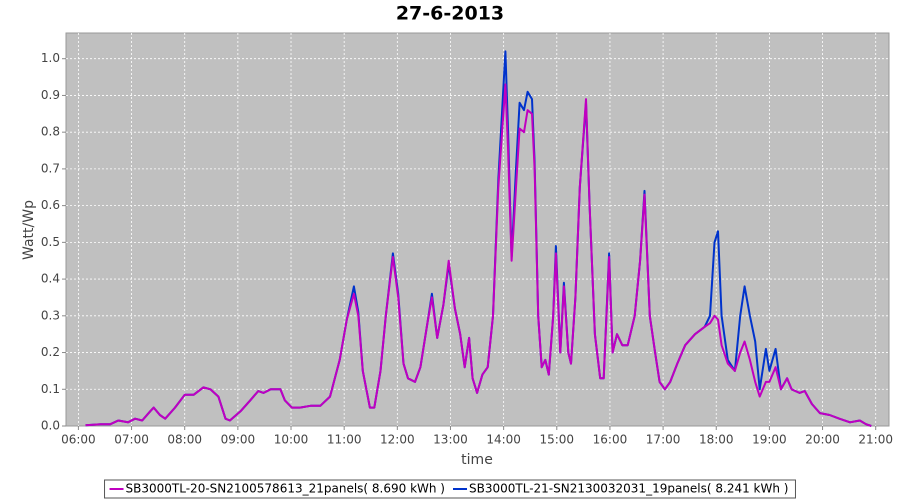 The width and height of the screenshot is (900, 500). I want to click on x-tick-label: 16:00, so click(610, 440).